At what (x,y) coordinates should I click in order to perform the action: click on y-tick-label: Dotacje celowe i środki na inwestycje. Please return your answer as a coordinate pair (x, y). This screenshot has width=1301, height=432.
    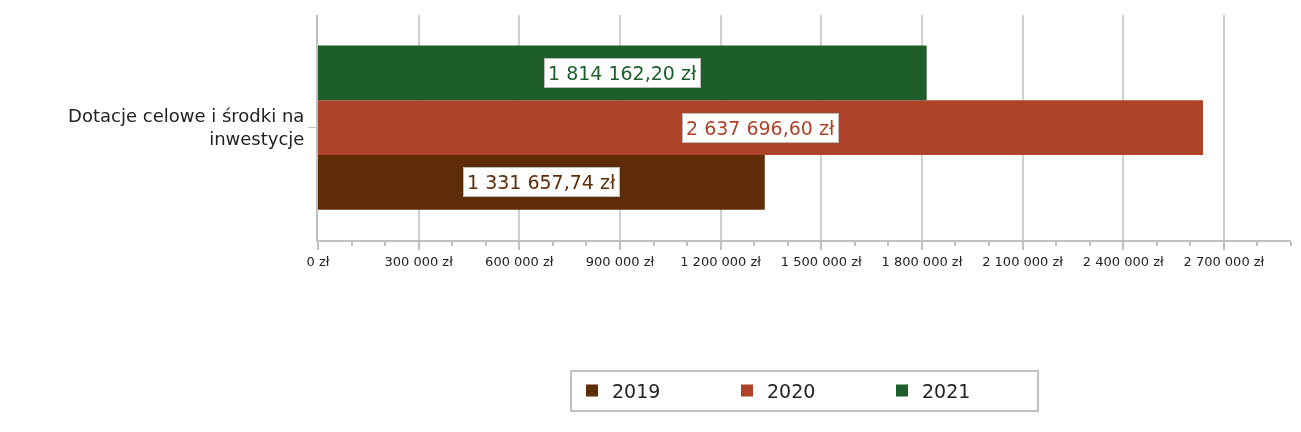
    Looking at the image, I should click on (186, 127).